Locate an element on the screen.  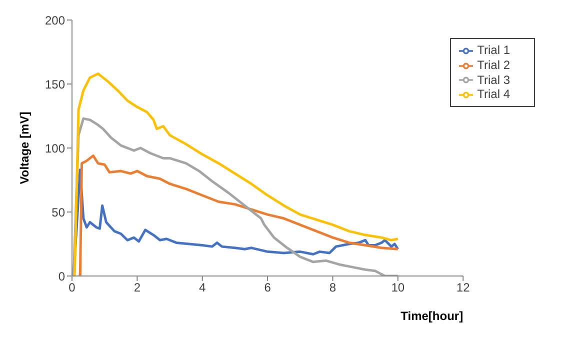
x-tick-label: 12 is located at coordinates (463, 287).